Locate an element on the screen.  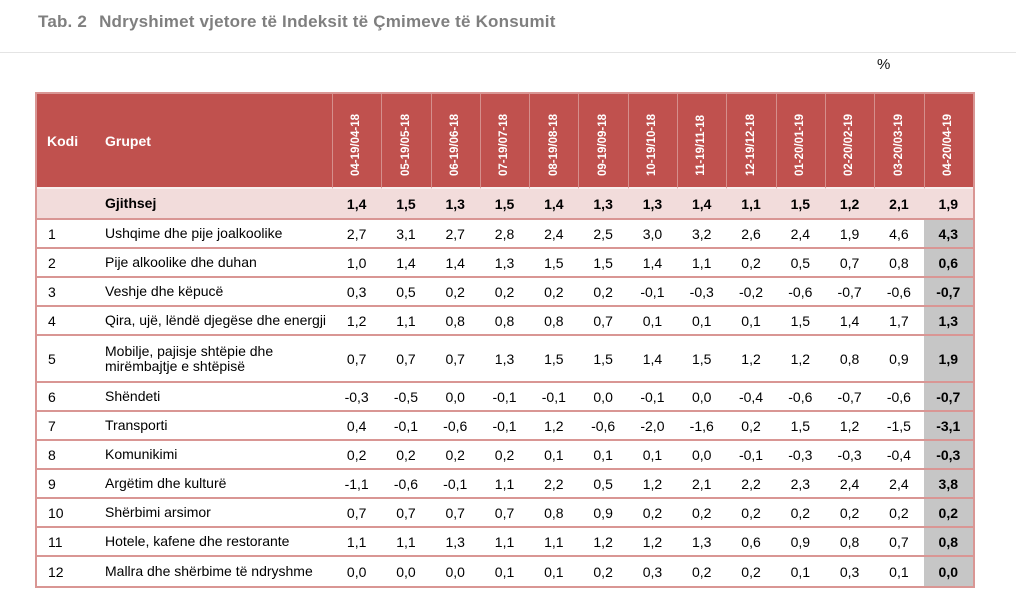
total-code-cell is located at coordinates (67, 204).